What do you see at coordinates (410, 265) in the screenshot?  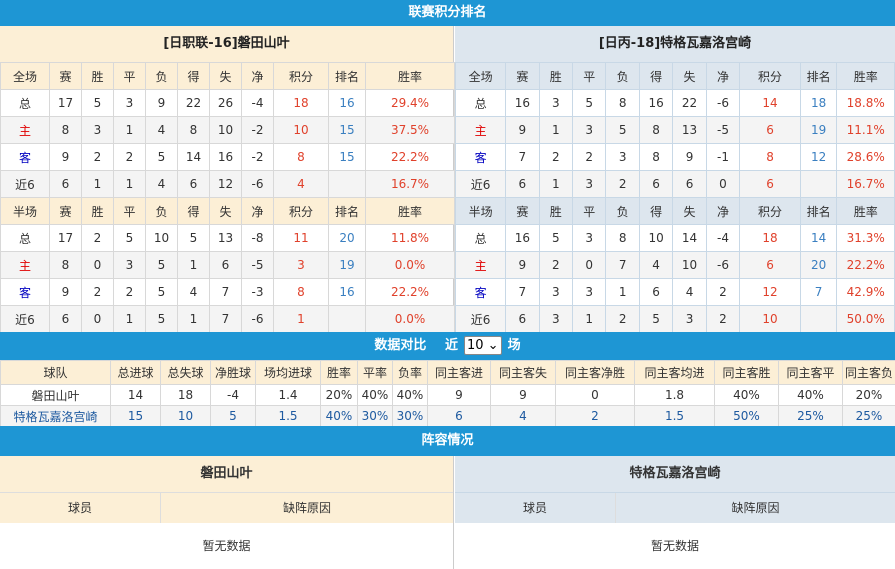 I see `cell: 0.0%` at bounding box center [410, 265].